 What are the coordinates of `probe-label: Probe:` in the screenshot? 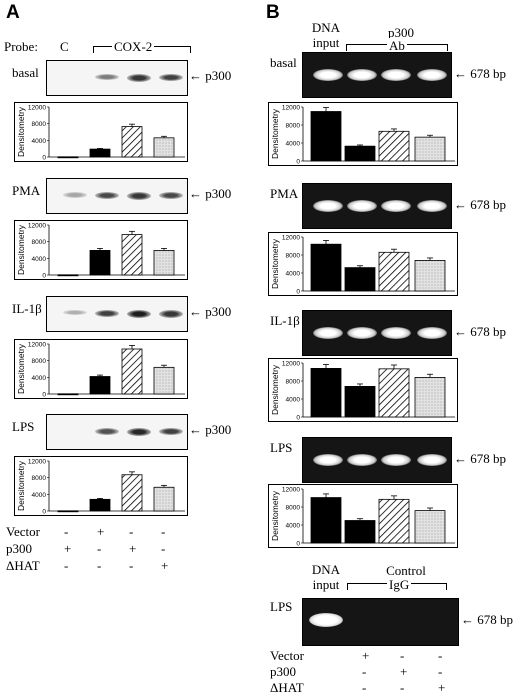 It's located at (21, 46).